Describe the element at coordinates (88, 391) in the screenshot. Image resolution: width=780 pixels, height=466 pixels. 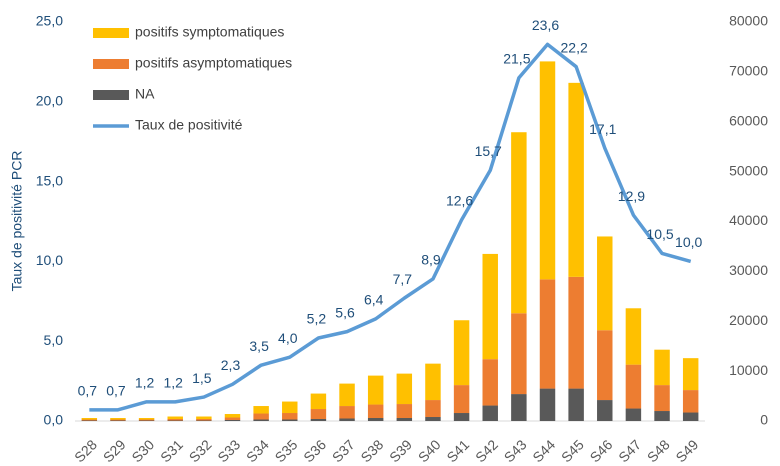
I see `data-label: 0,7` at that location.